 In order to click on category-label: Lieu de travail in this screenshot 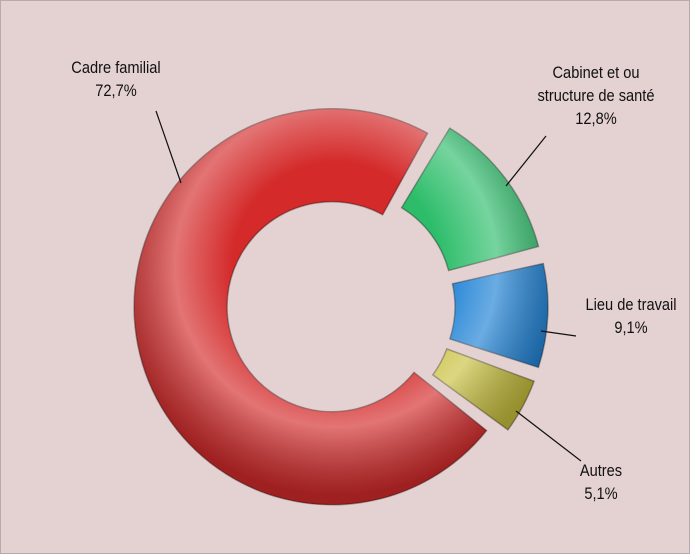, I will do `click(631, 304)`.